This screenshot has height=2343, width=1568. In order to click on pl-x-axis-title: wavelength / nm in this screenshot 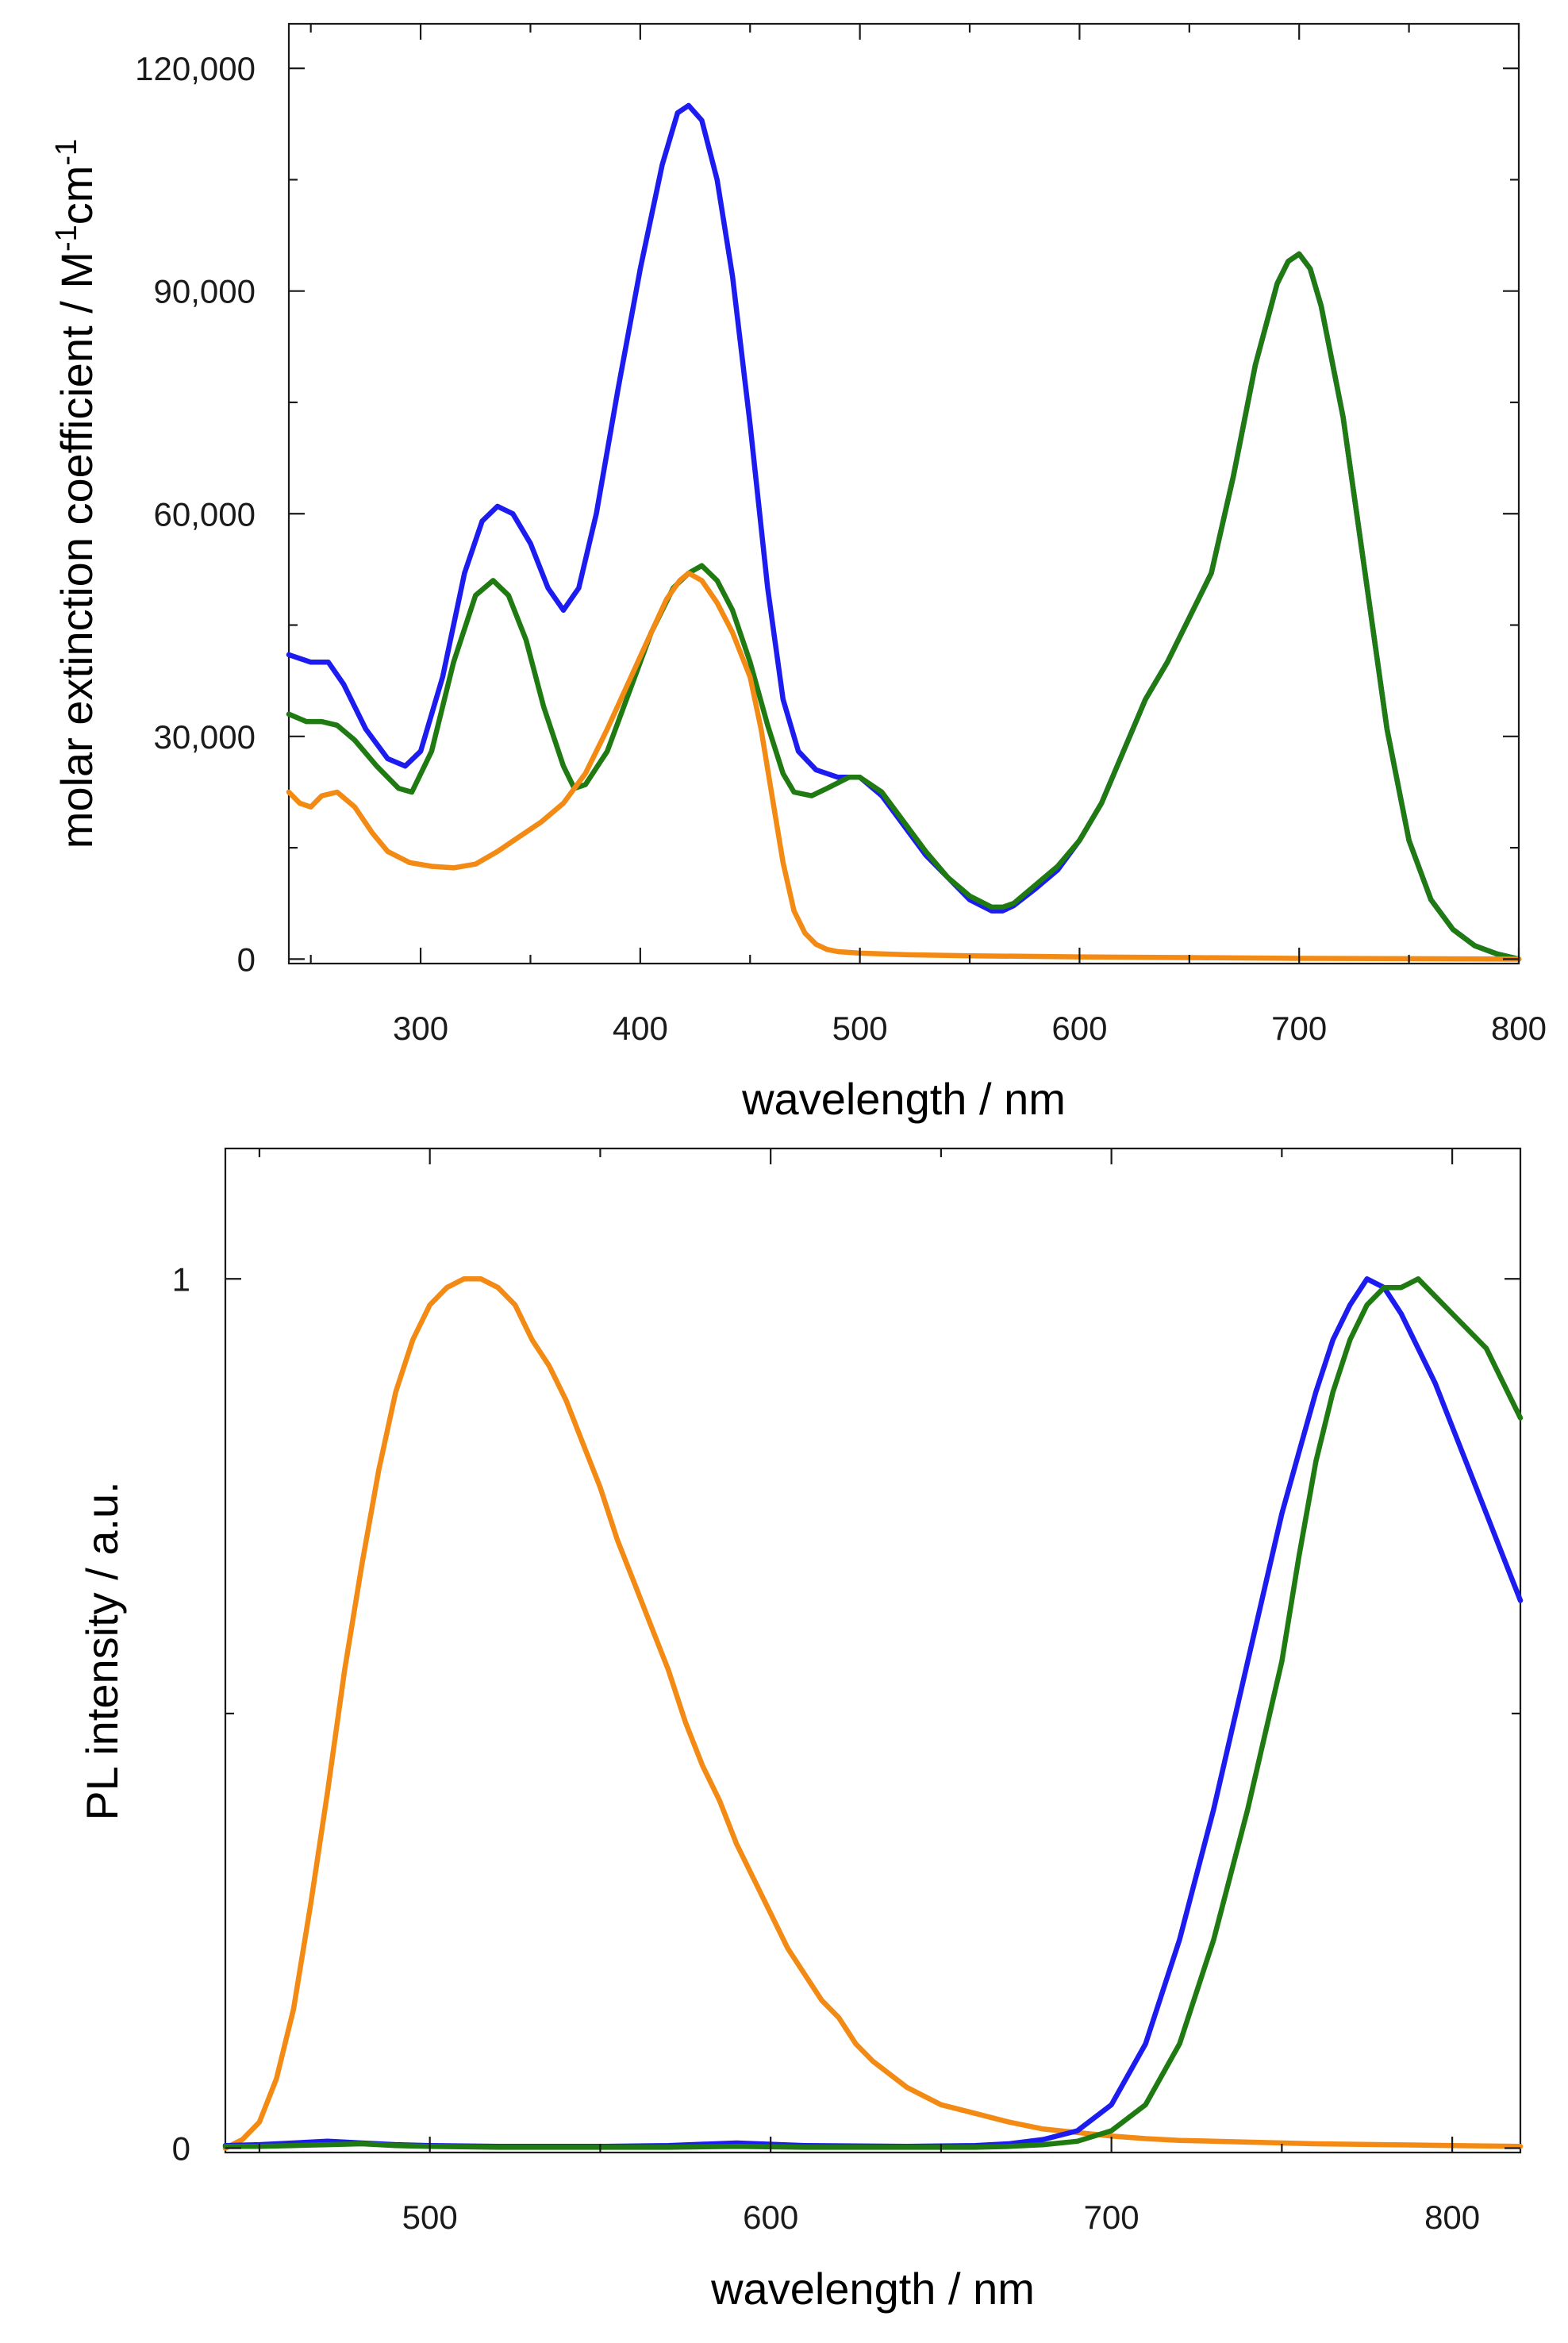, I will do `click(872, 2289)`.